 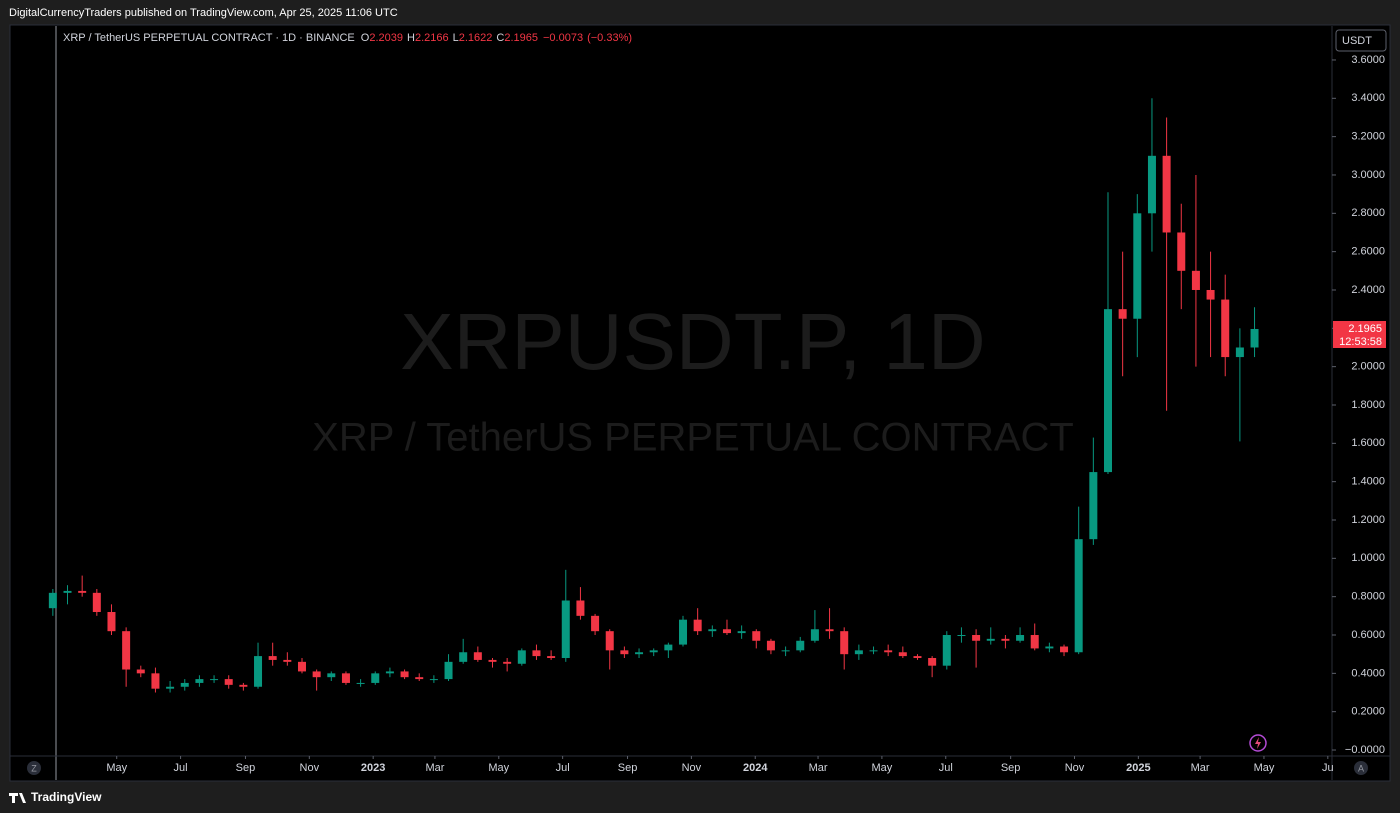 What do you see at coordinates (1138, 768) in the screenshot?
I see `x-tick-label: 2025` at bounding box center [1138, 768].